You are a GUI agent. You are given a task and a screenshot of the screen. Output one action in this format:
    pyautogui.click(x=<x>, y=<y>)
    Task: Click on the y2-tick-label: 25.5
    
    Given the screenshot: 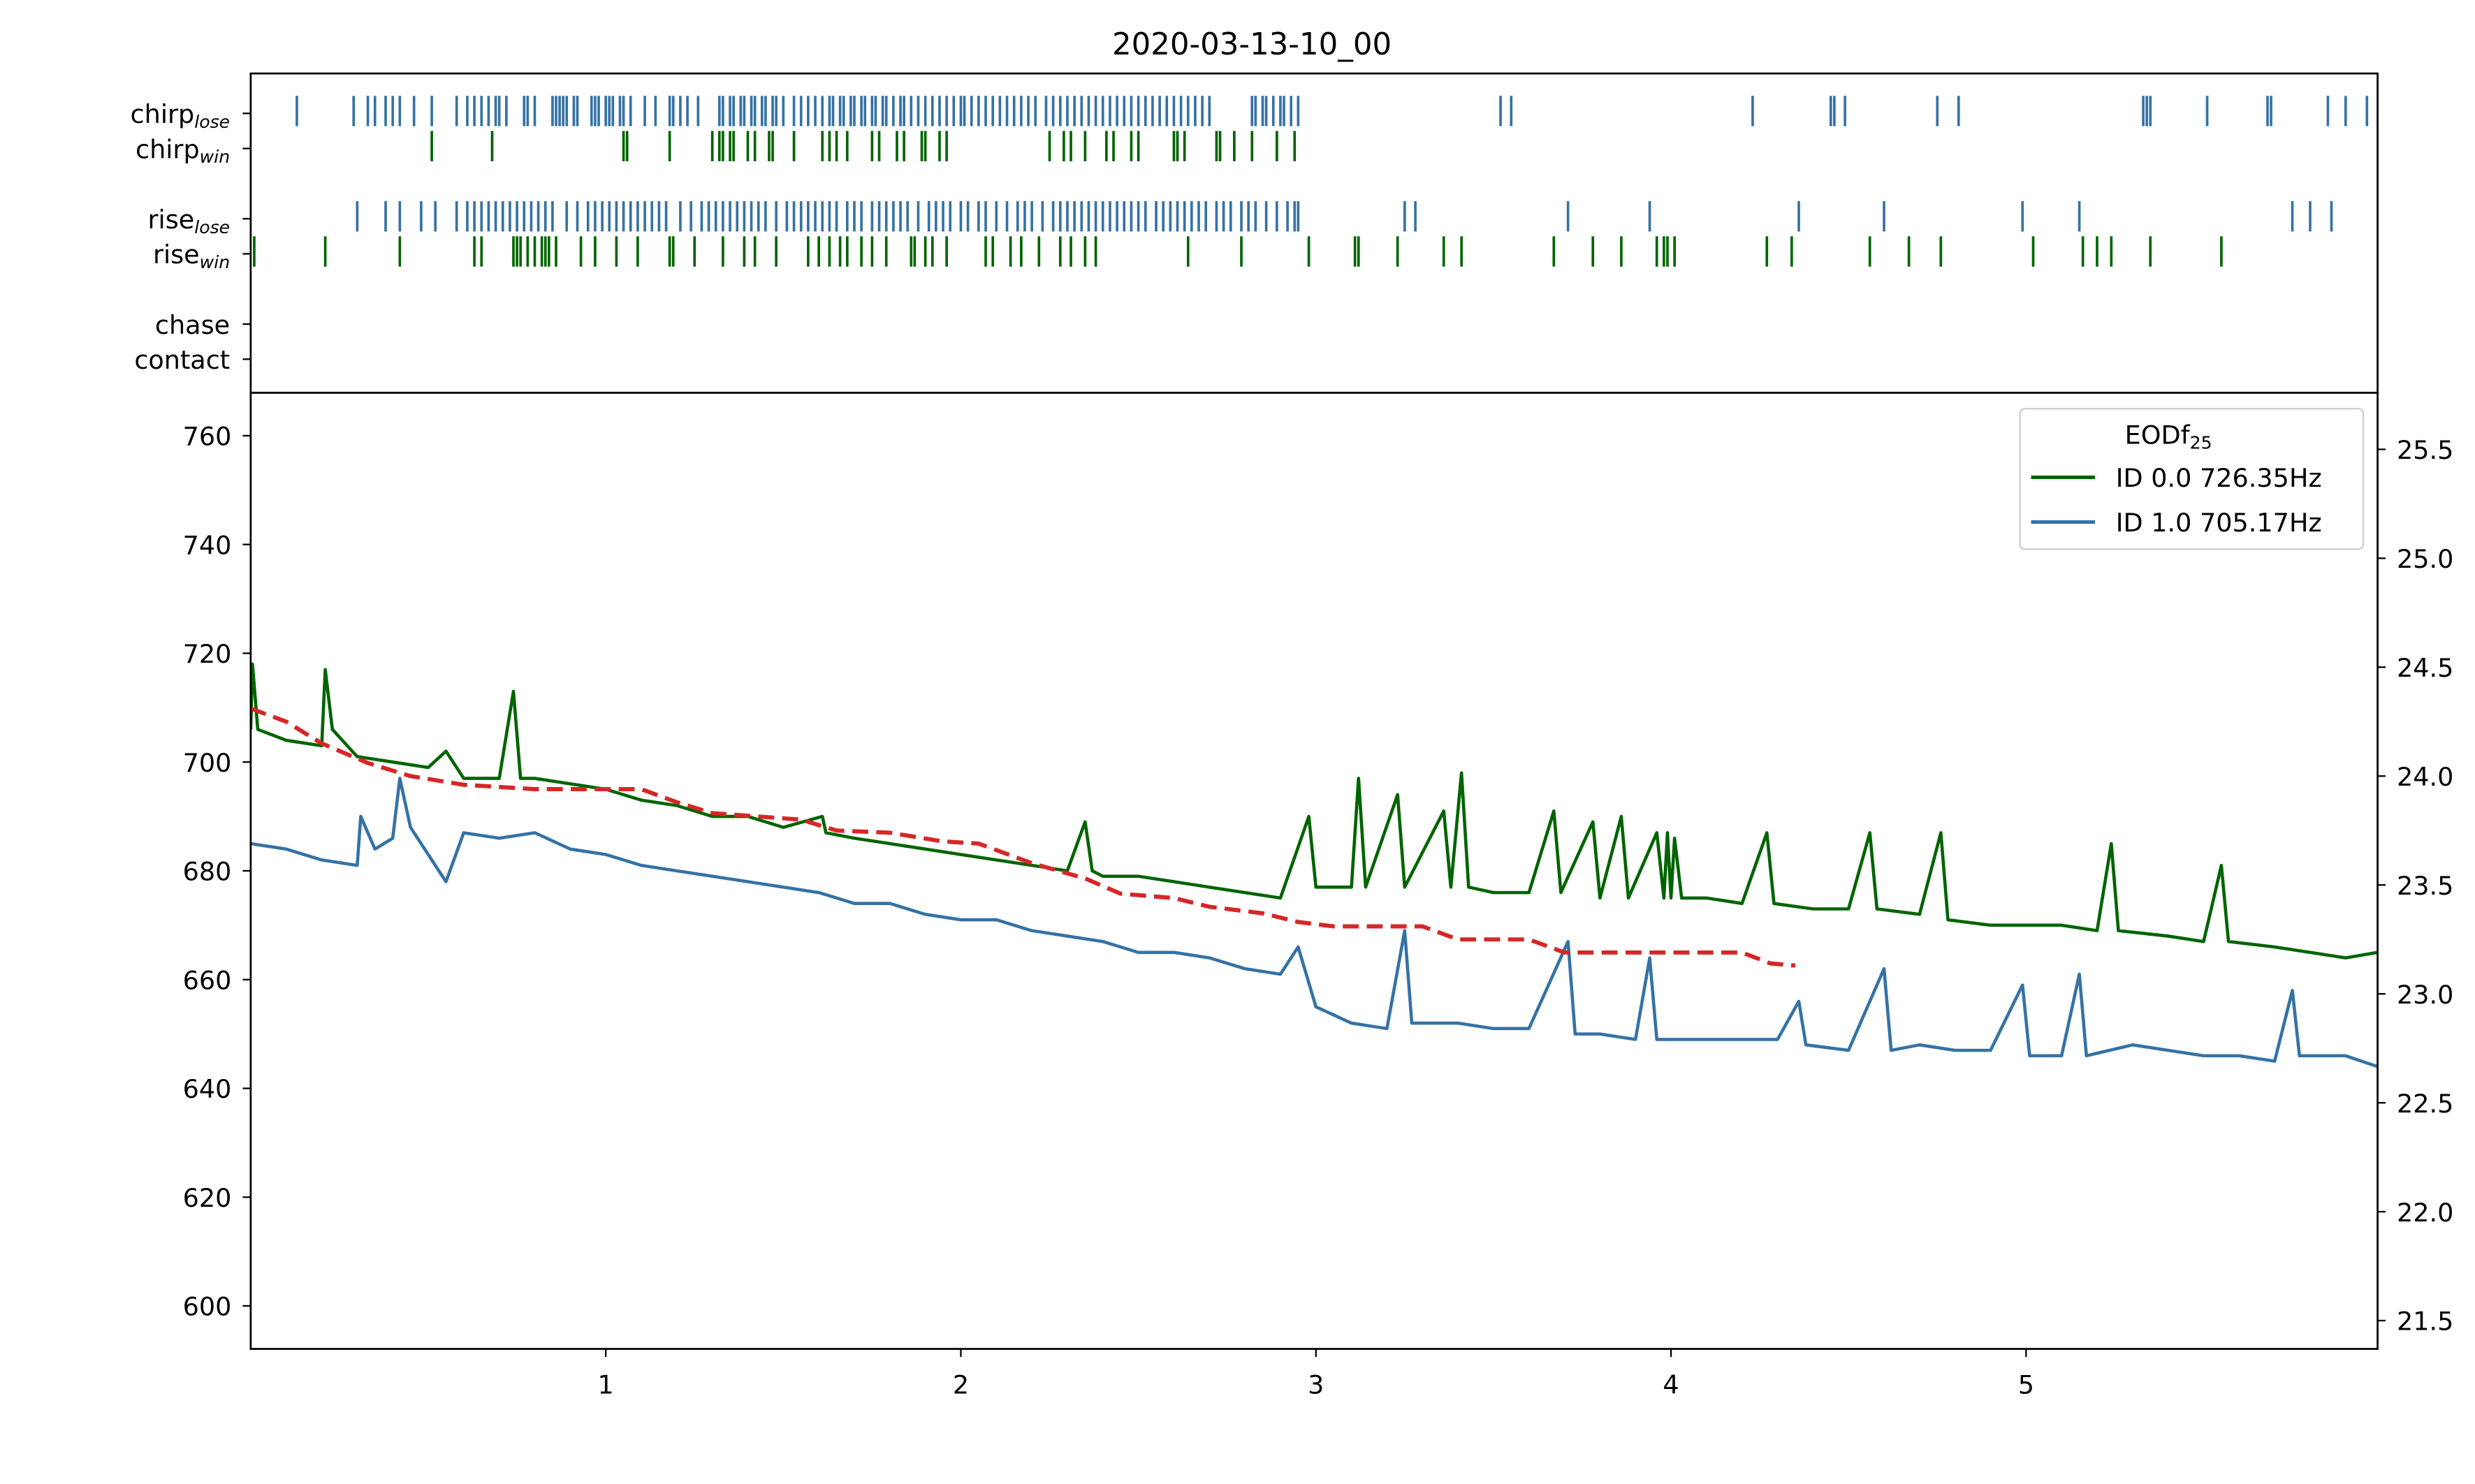 What is the action you would take?
    pyautogui.click(x=2425, y=450)
    